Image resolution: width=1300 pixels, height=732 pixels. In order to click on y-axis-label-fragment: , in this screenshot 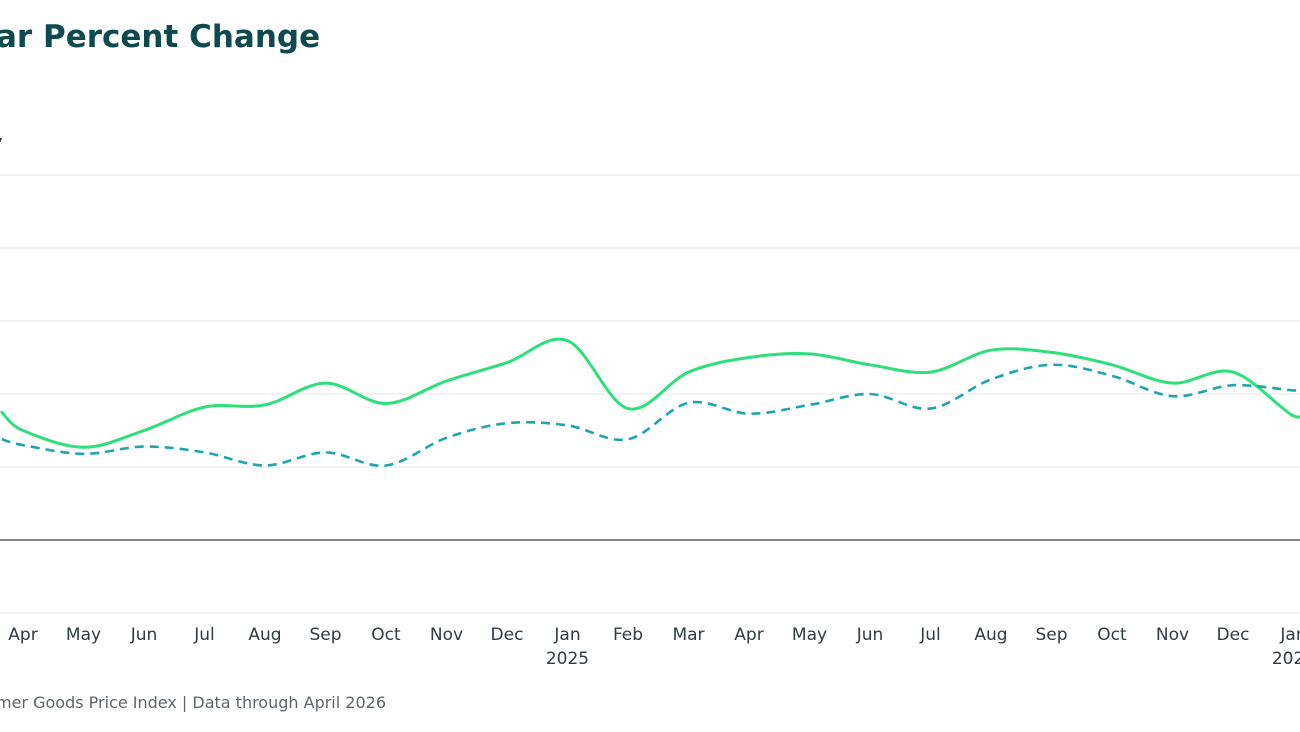, I will do `click(1, 135)`.